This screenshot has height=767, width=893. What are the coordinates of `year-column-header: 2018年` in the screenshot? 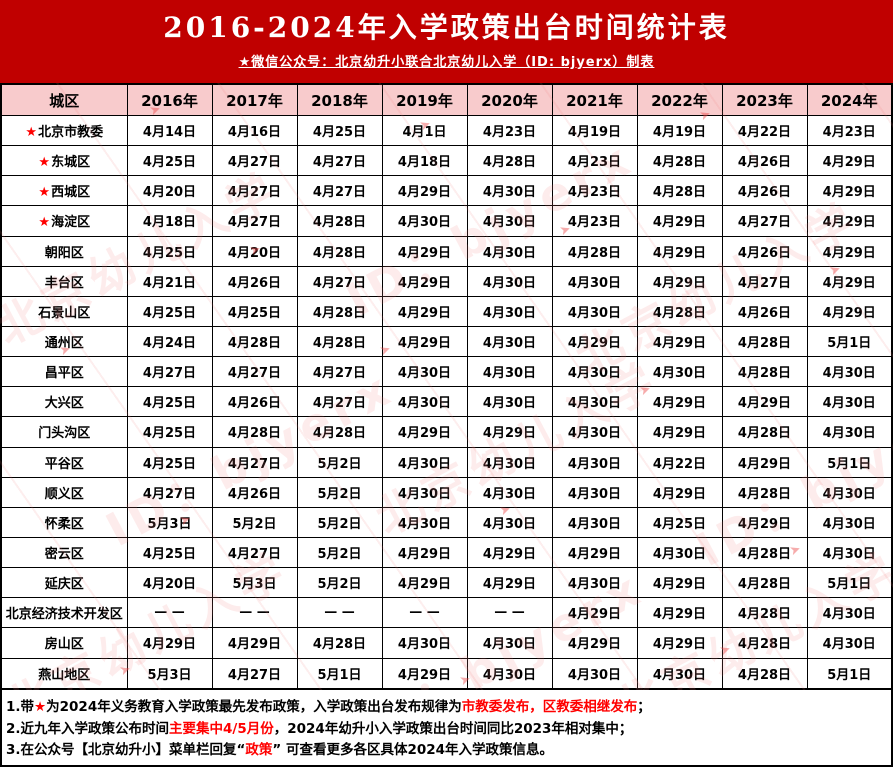 It's located at (339, 99).